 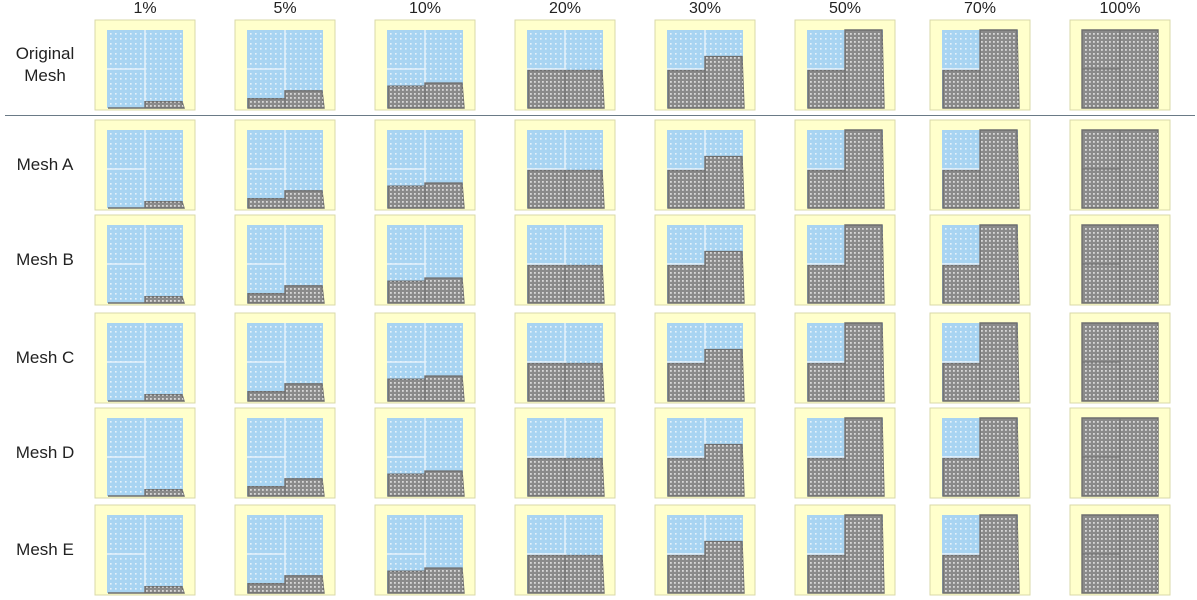 What do you see at coordinates (45, 65) in the screenshot?
I see `row-label: Original Mesh` at bounding box center [45, 65].